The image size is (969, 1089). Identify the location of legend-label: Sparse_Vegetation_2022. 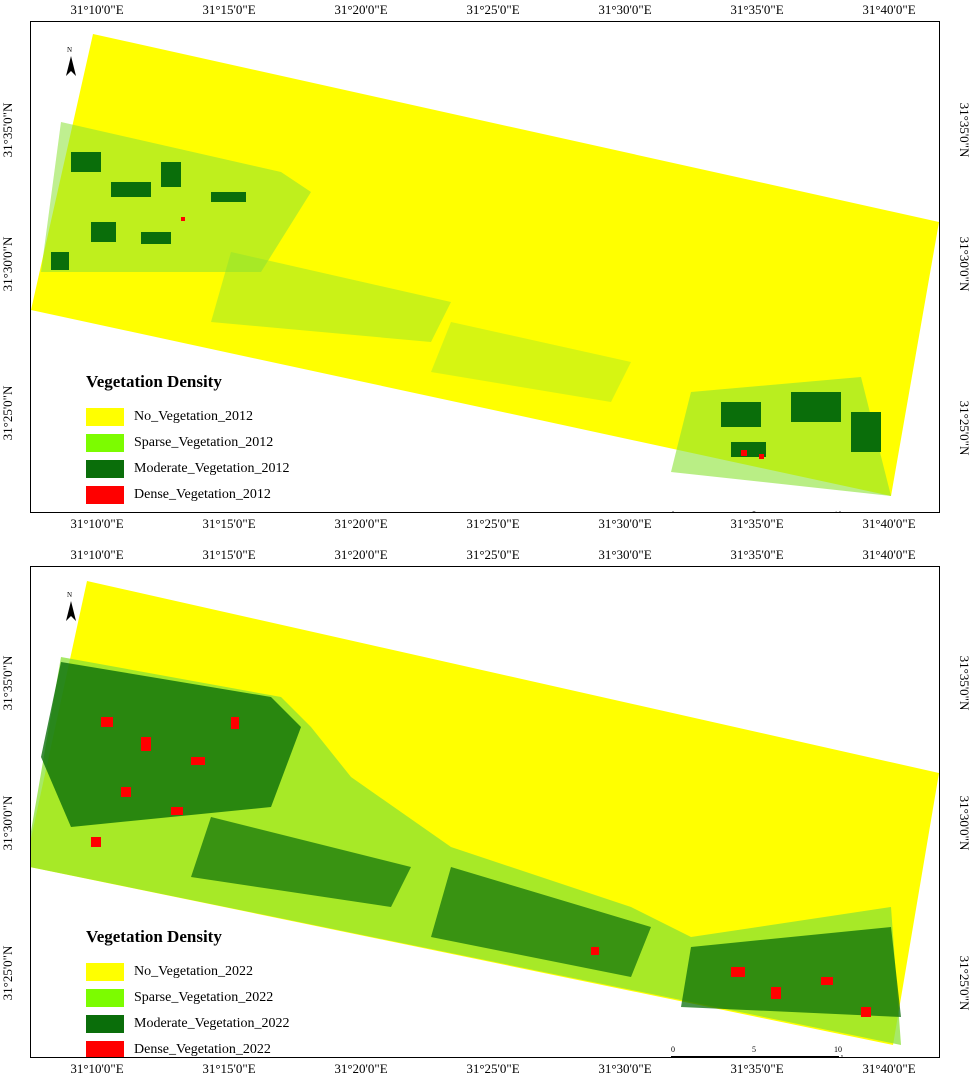
(204, 997).